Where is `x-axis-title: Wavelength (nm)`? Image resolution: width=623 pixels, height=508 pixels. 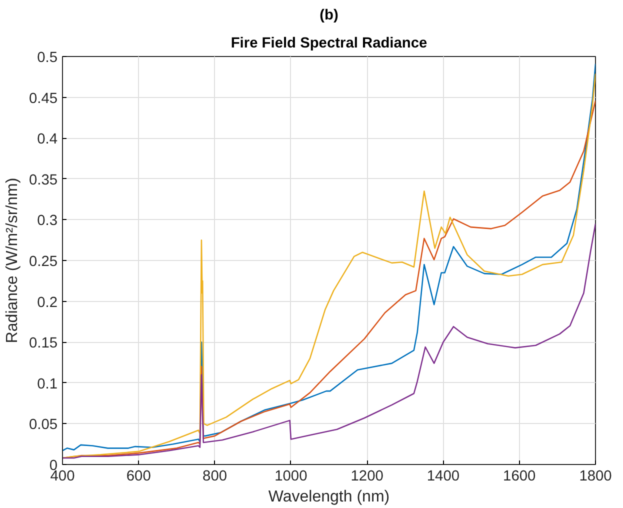 x-axis-title: Wavelength (nm) is located at coordinates (329, 497).